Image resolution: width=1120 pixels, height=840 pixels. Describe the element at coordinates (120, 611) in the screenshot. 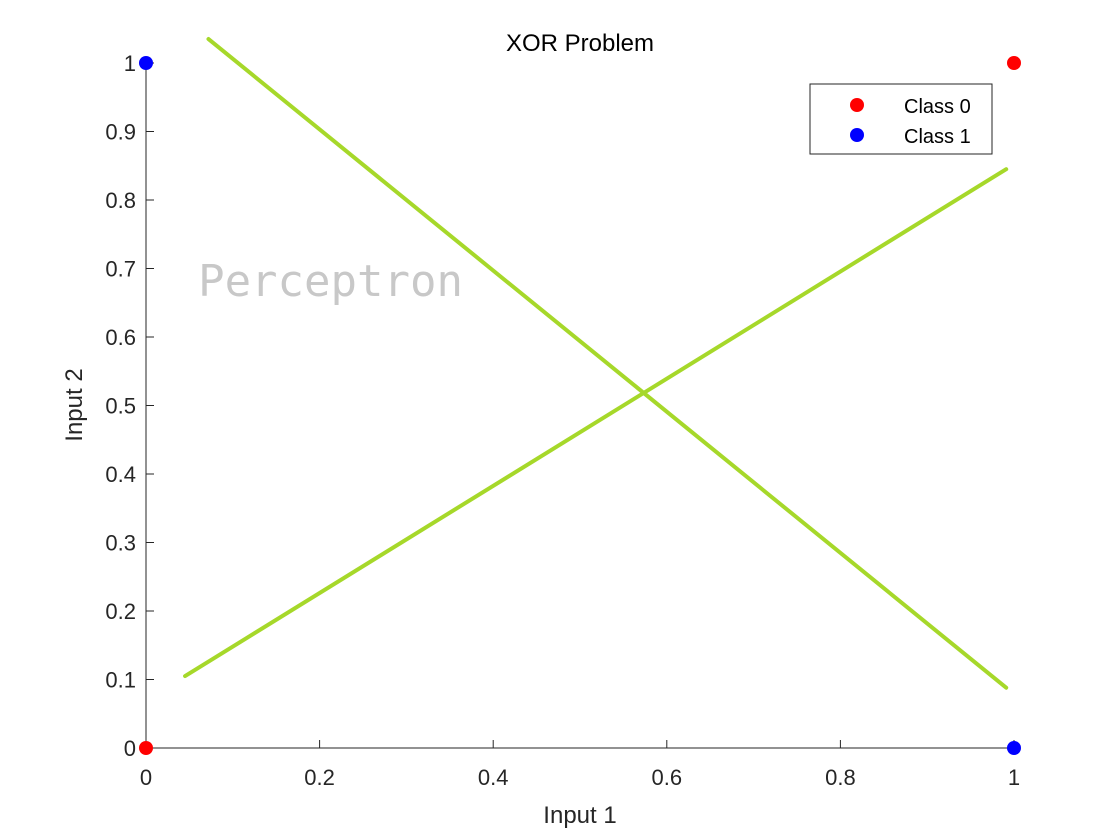

I see `y-tick-label: 0.2` at that location.